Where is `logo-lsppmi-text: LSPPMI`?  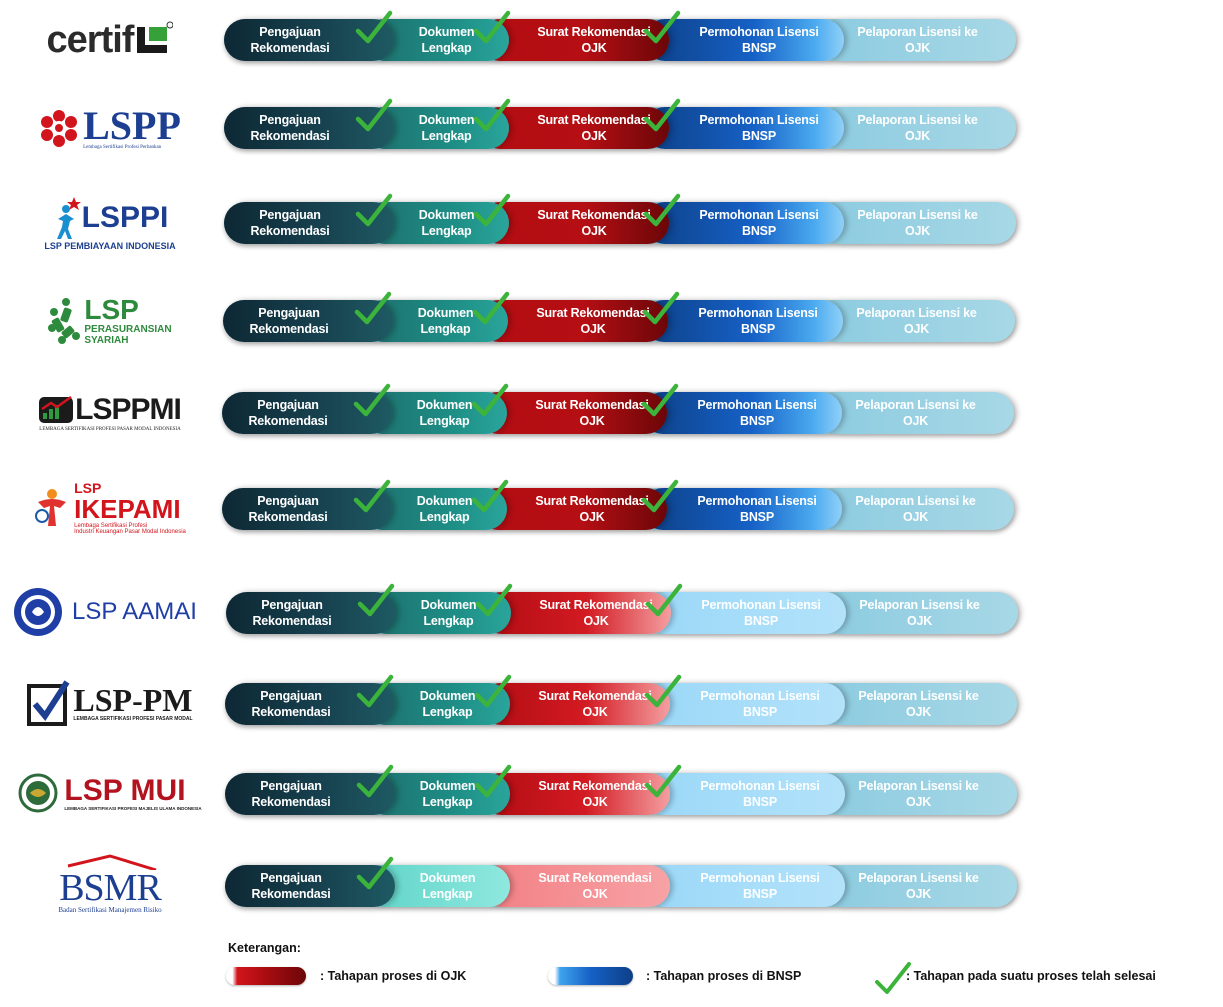 logo-lsppmi-text: LSPPMI is located at coordinates (128, 409).